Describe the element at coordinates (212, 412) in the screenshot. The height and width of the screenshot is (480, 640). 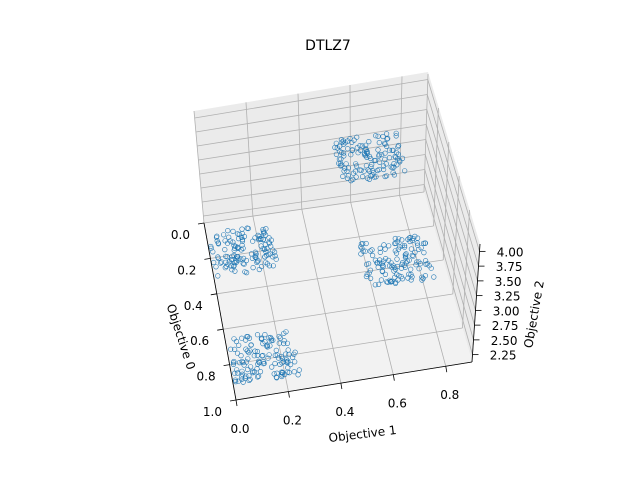
I see `x-tick-label: 1.0` at that location.